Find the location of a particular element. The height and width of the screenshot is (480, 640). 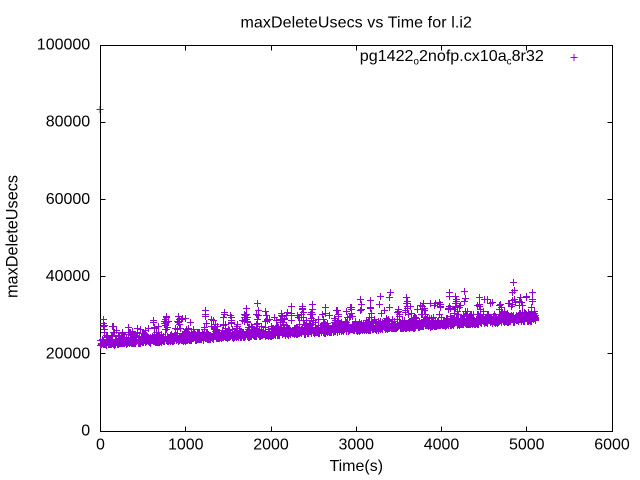

svg-text: maxDeleteUsecs is located at coordinates (13, 236).